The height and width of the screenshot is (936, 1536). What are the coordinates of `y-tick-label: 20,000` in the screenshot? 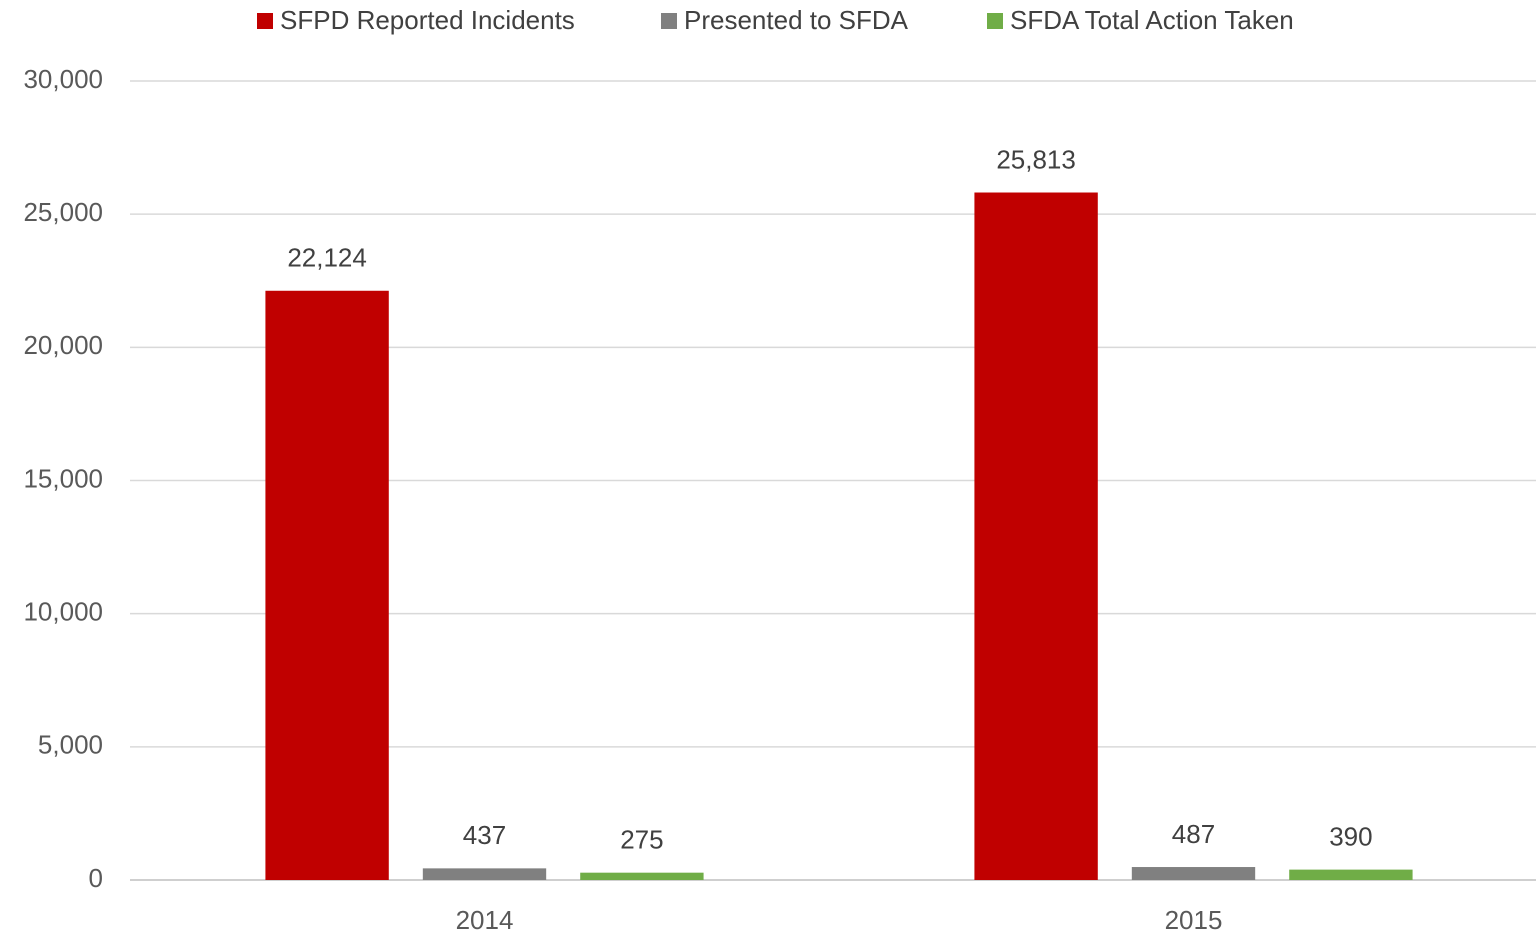 It's located at (63, 345).